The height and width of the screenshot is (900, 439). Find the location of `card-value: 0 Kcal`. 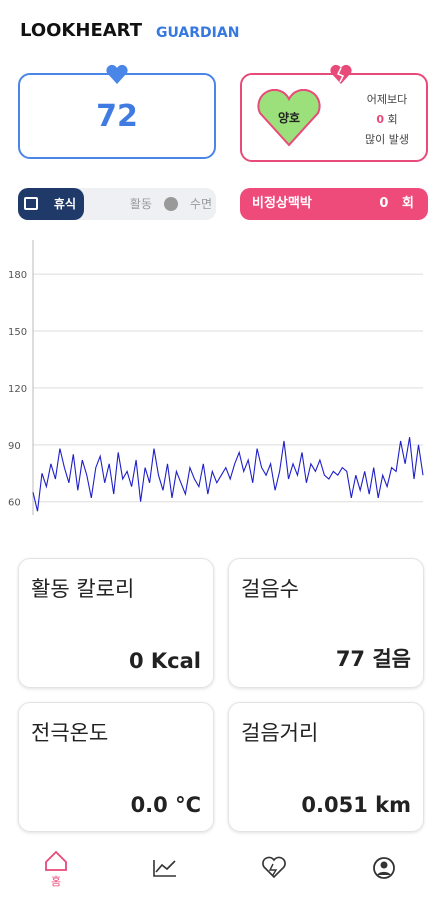

card-value: 0 Kcal is located at coordinates (164, 661).